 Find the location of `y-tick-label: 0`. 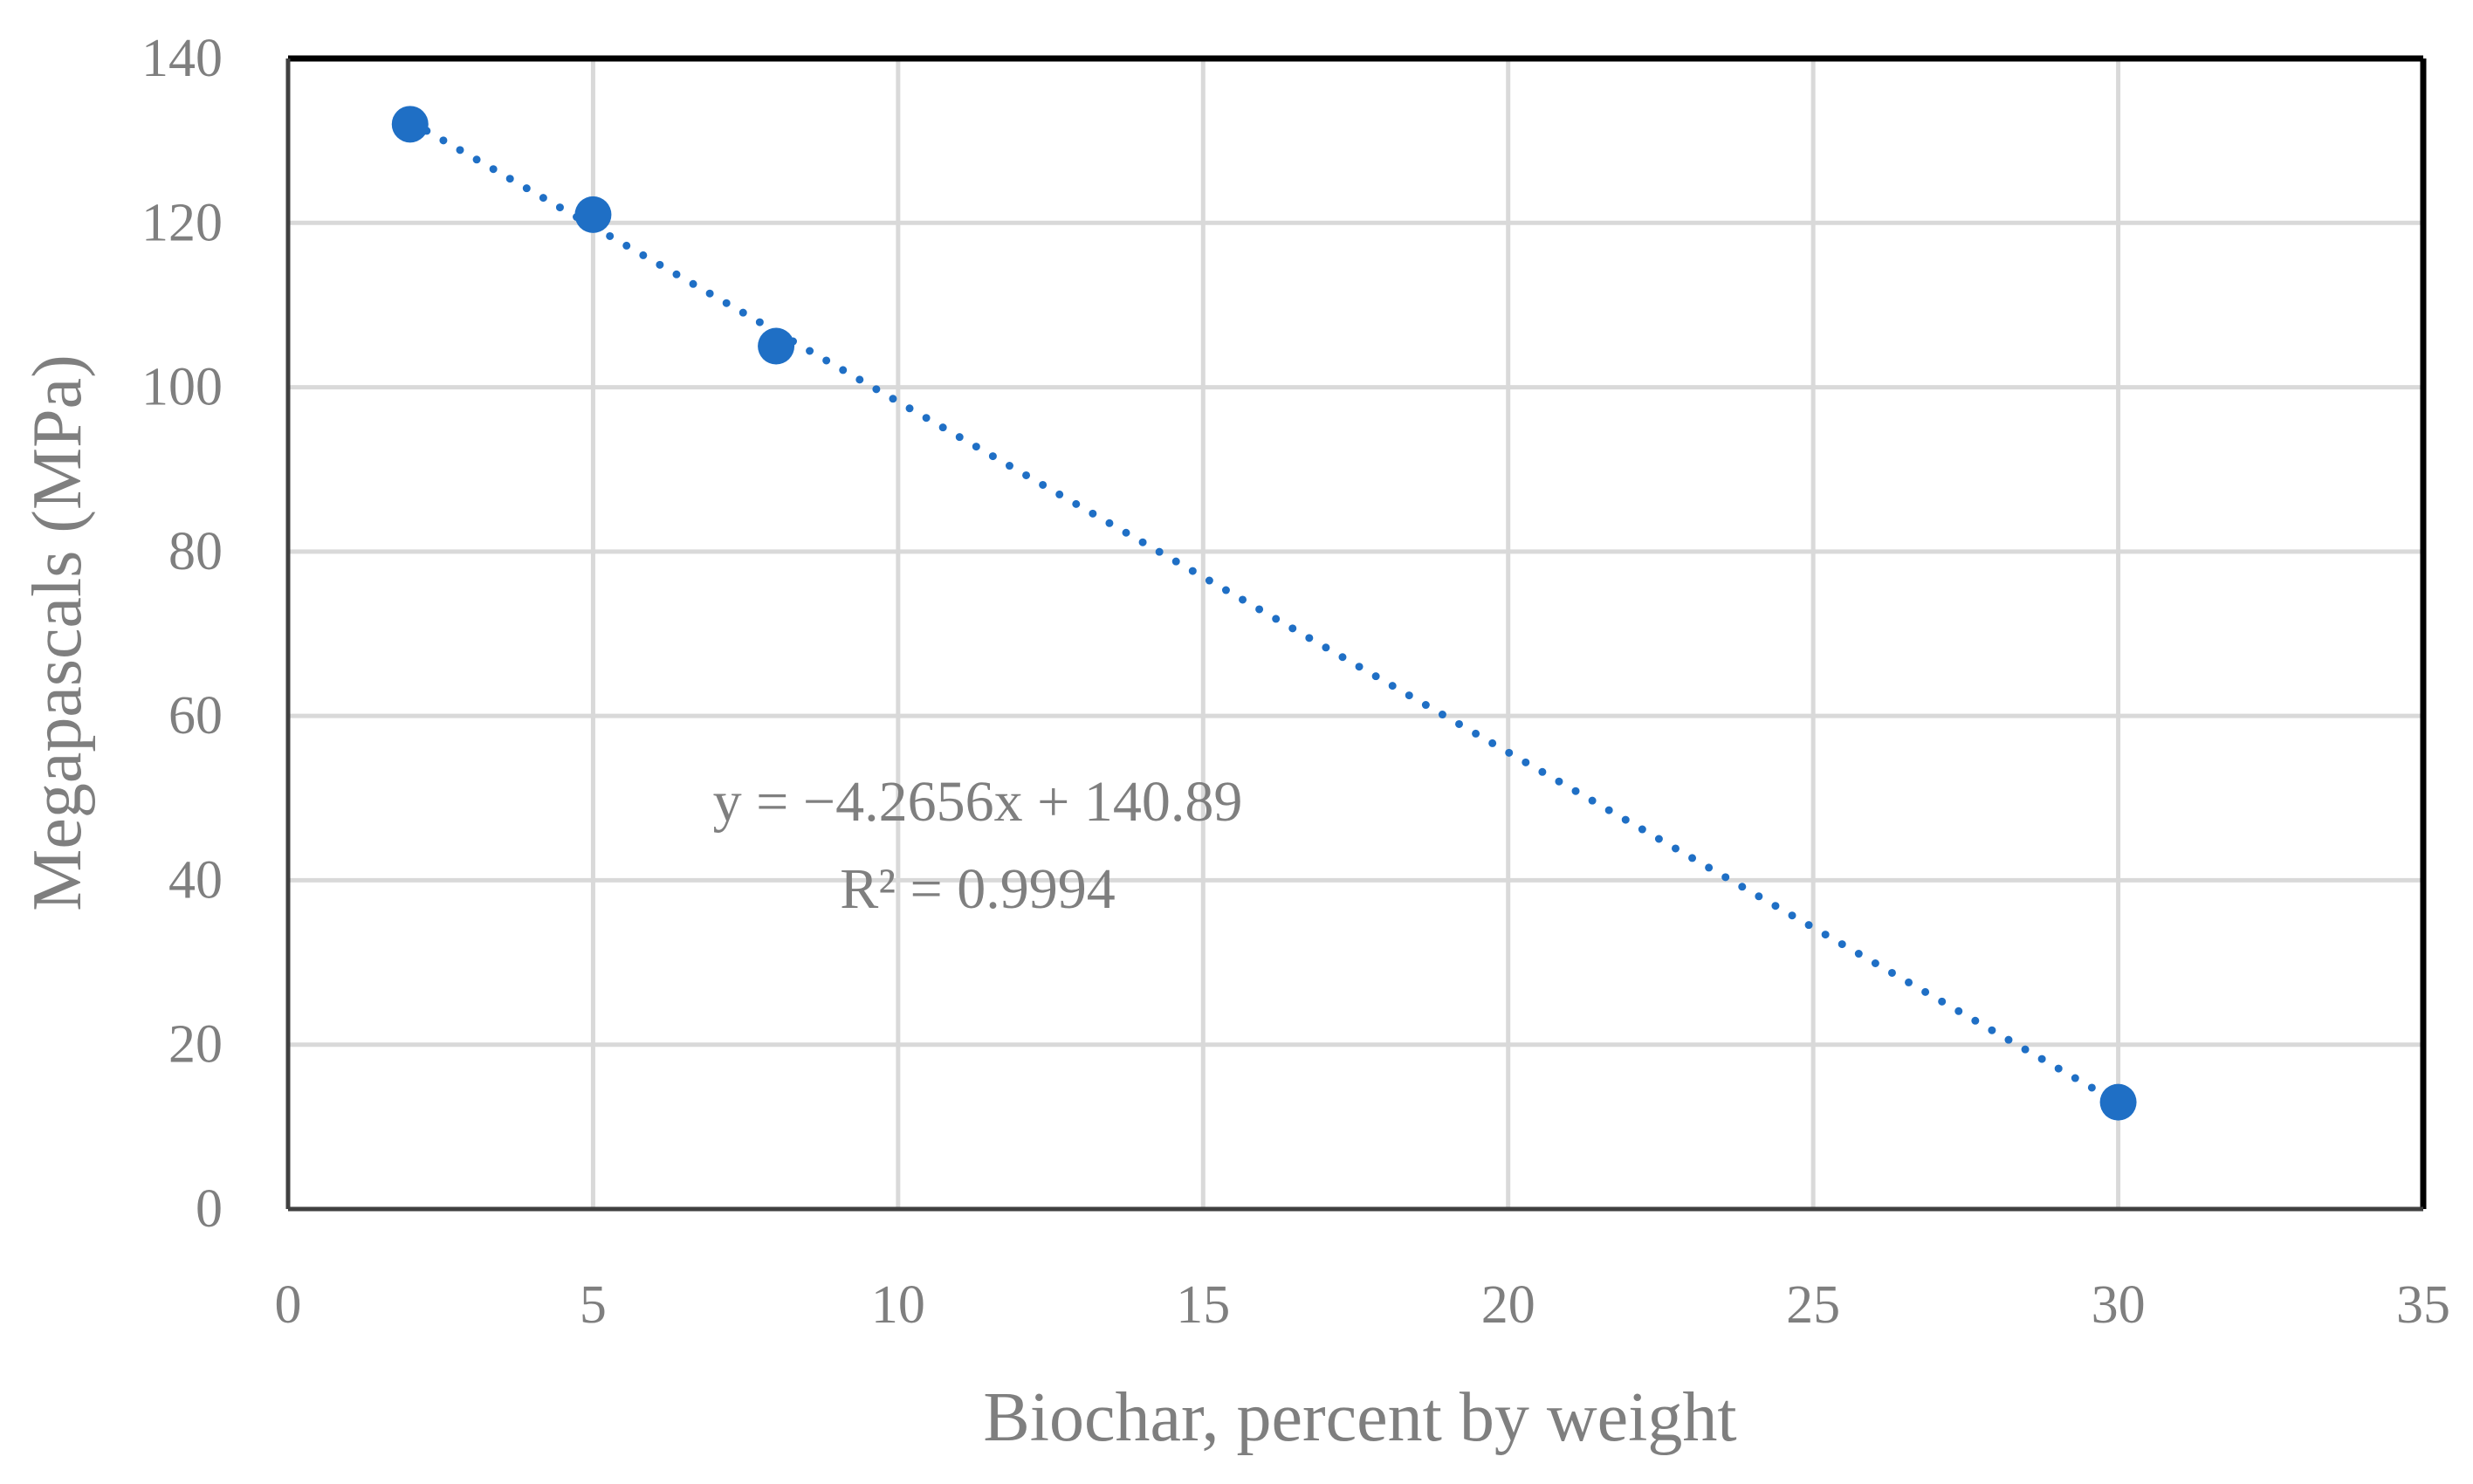

y-tick-label: 0 is located at coordinates (209, 1209).